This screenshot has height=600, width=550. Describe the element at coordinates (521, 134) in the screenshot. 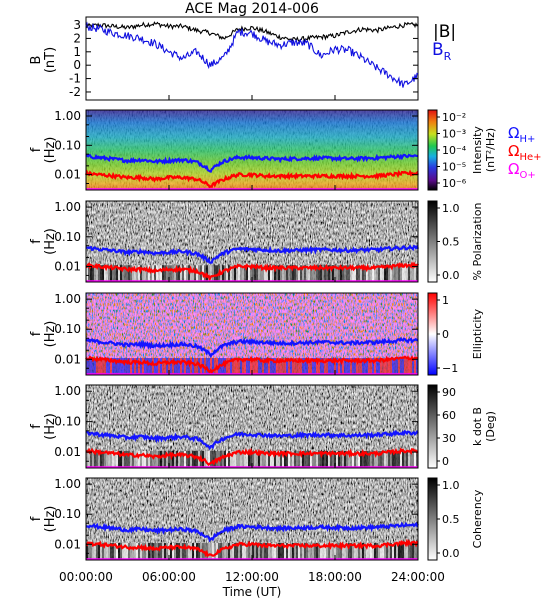

I see `legend-h-plus: ΩH+` at that location.